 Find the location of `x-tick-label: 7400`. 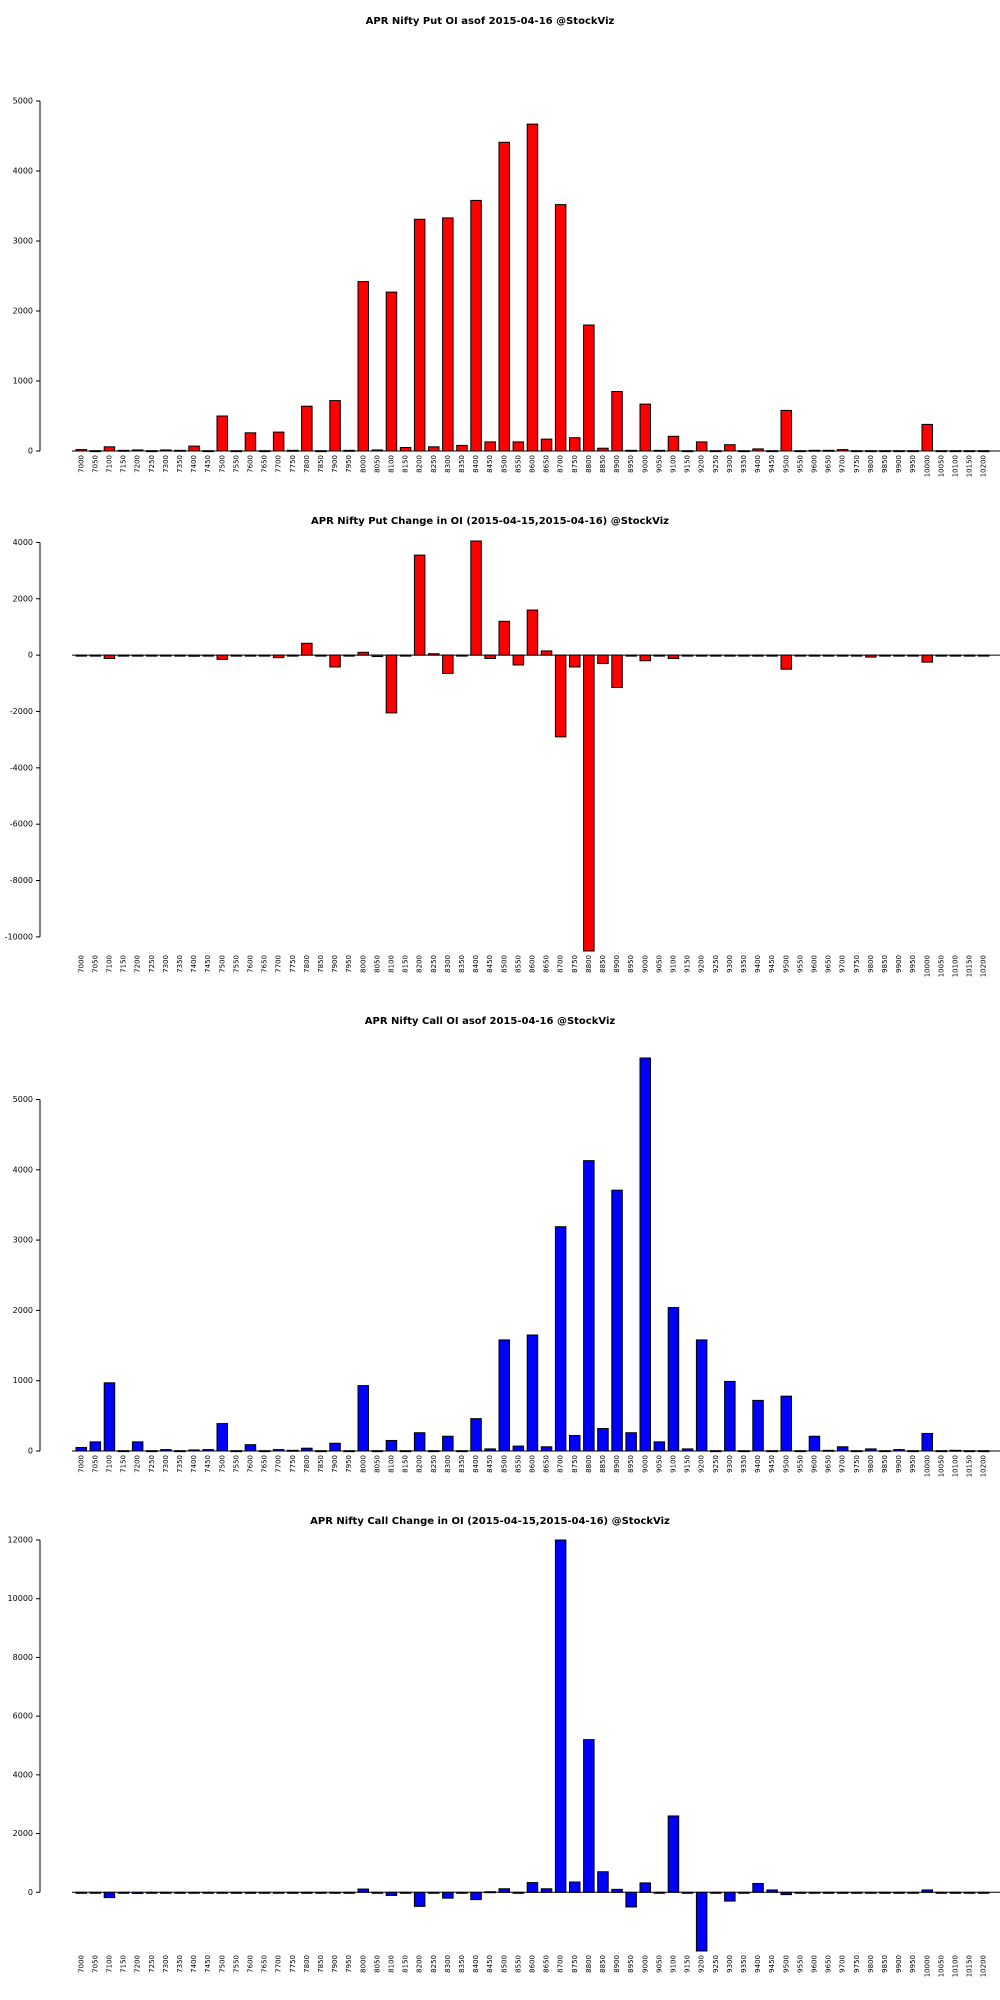

x-tick-label: 7400 is located at coordinates (194, 464).